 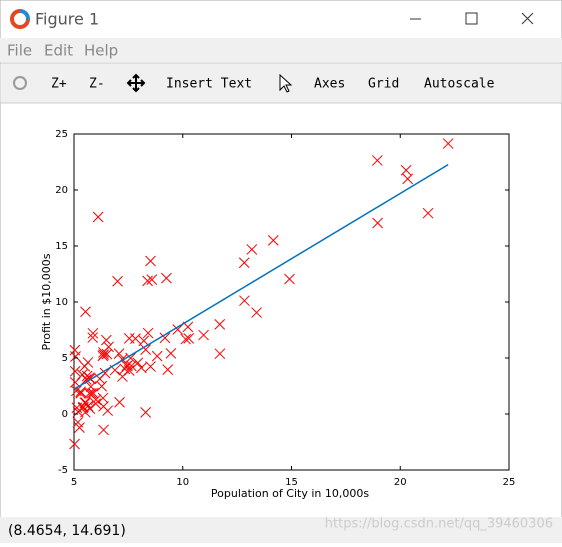 What do you see at coordinates (74, 482) in the screenshot?
I see `x-tick-label: 5` at bounding box center [74, 482].